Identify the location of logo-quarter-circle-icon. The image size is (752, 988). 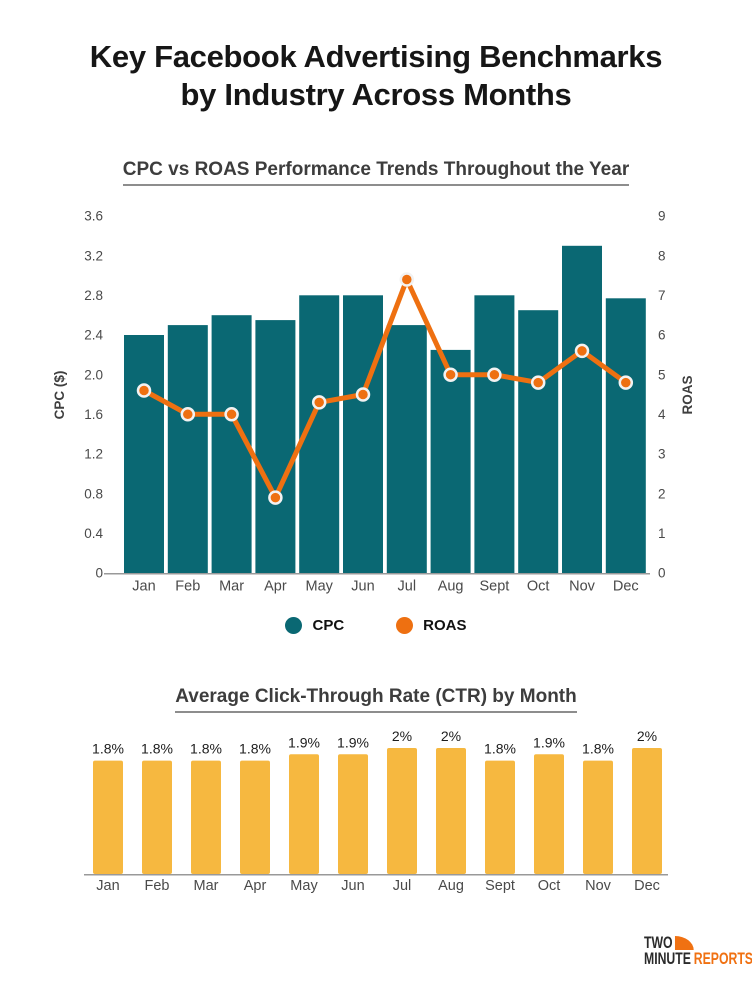
(684, 943).